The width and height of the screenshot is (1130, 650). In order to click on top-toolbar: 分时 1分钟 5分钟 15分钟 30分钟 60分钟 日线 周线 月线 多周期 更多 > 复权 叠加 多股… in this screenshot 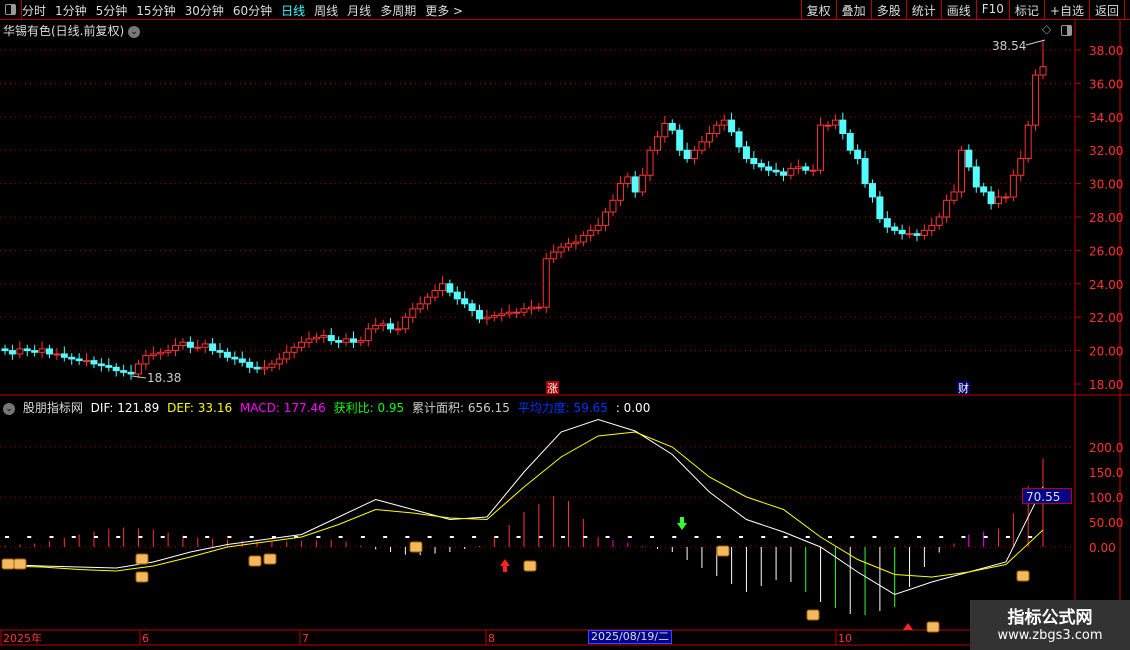, I will do `click(565, 10)`.